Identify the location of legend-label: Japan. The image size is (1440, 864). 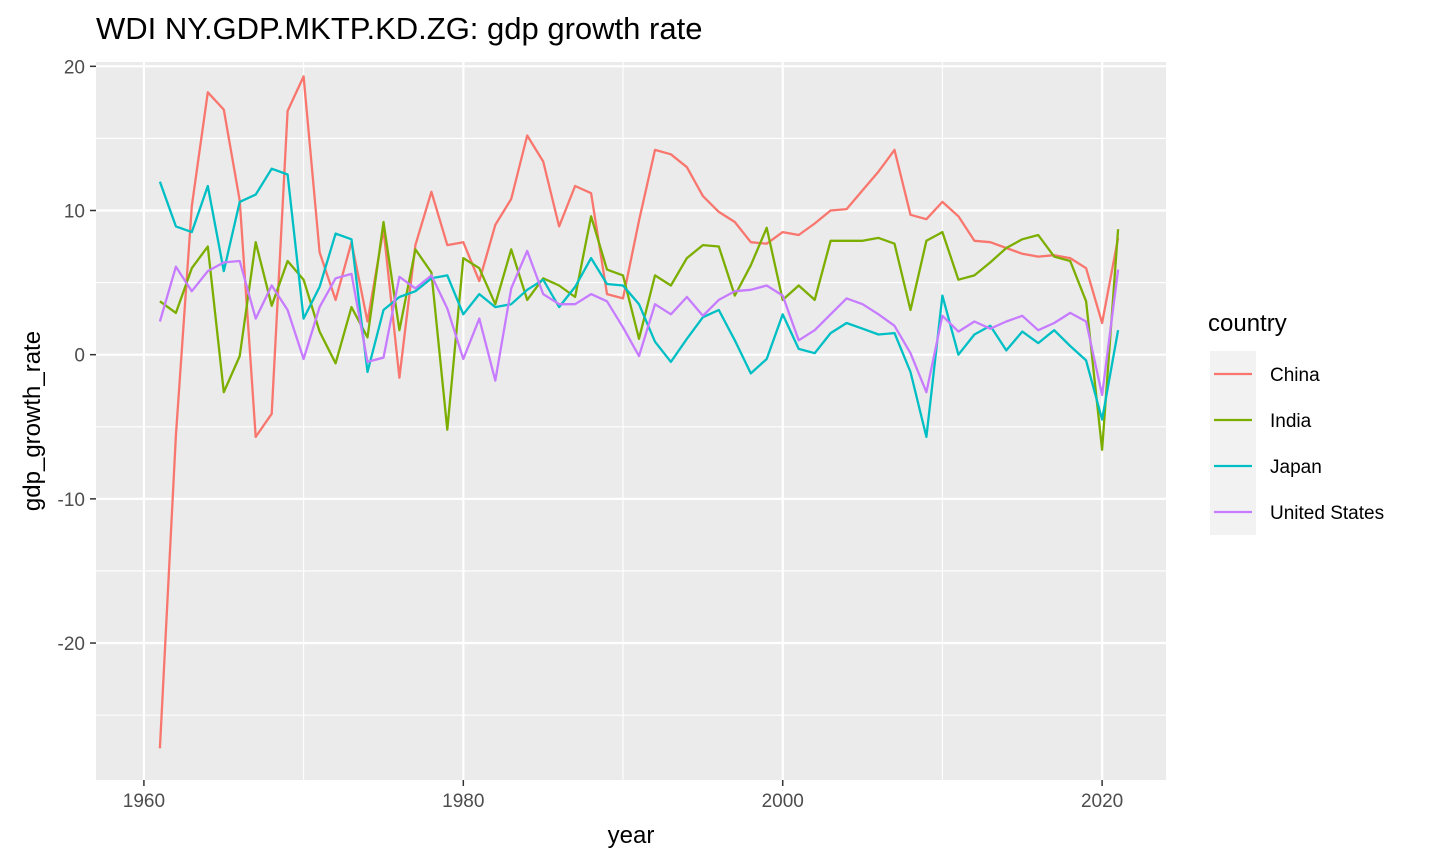
(1296, 467).